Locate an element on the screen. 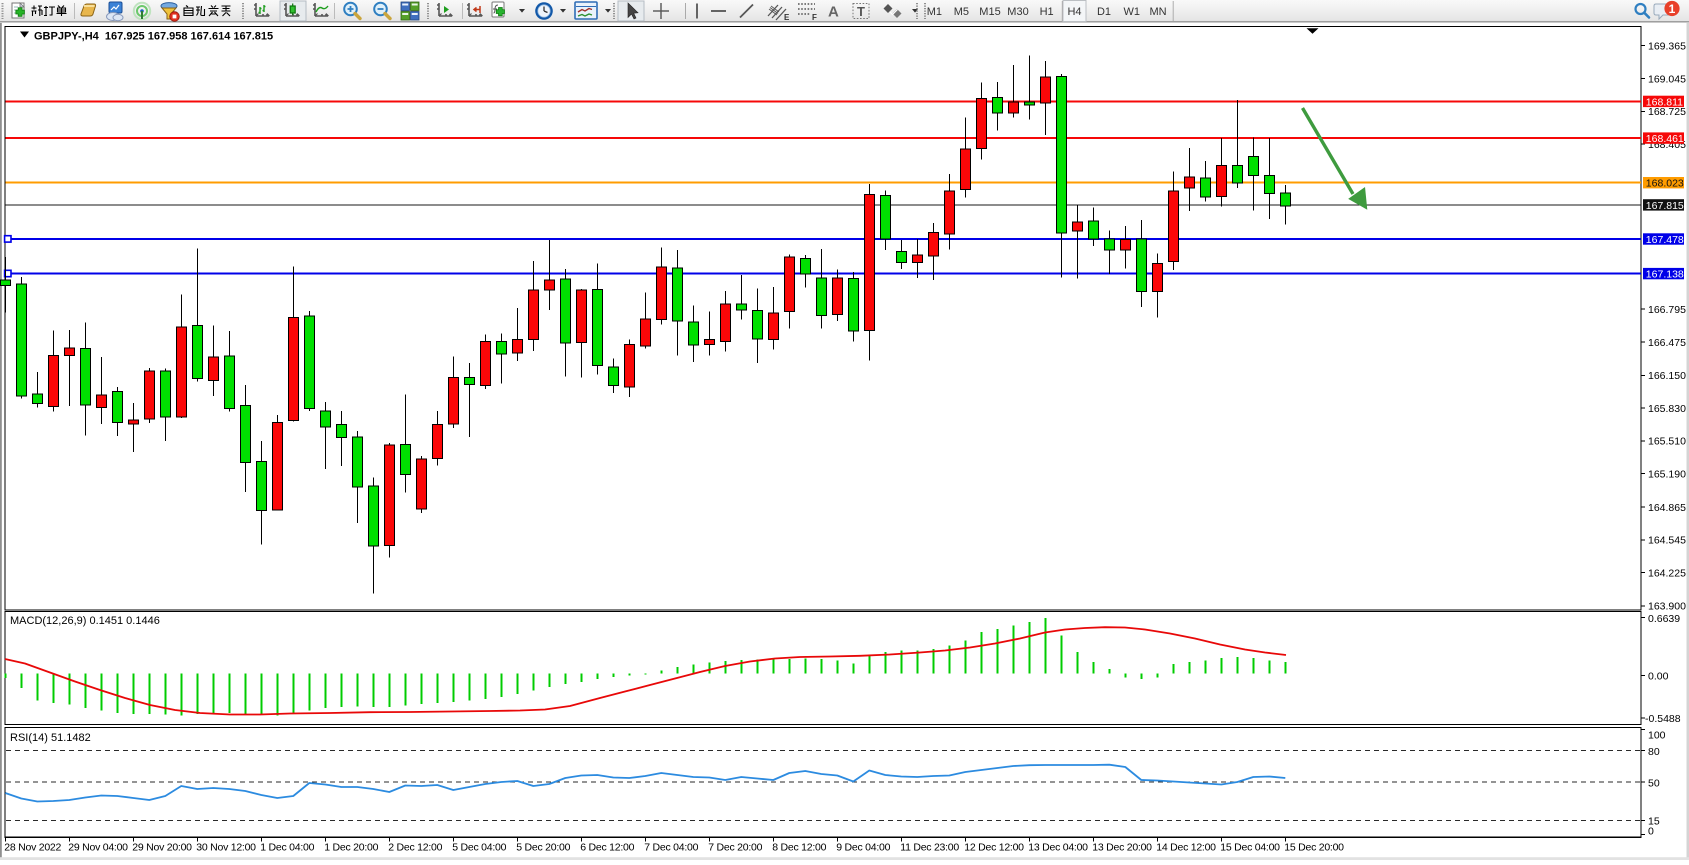  svg-text: M1 is located at coordinates (934, 12).